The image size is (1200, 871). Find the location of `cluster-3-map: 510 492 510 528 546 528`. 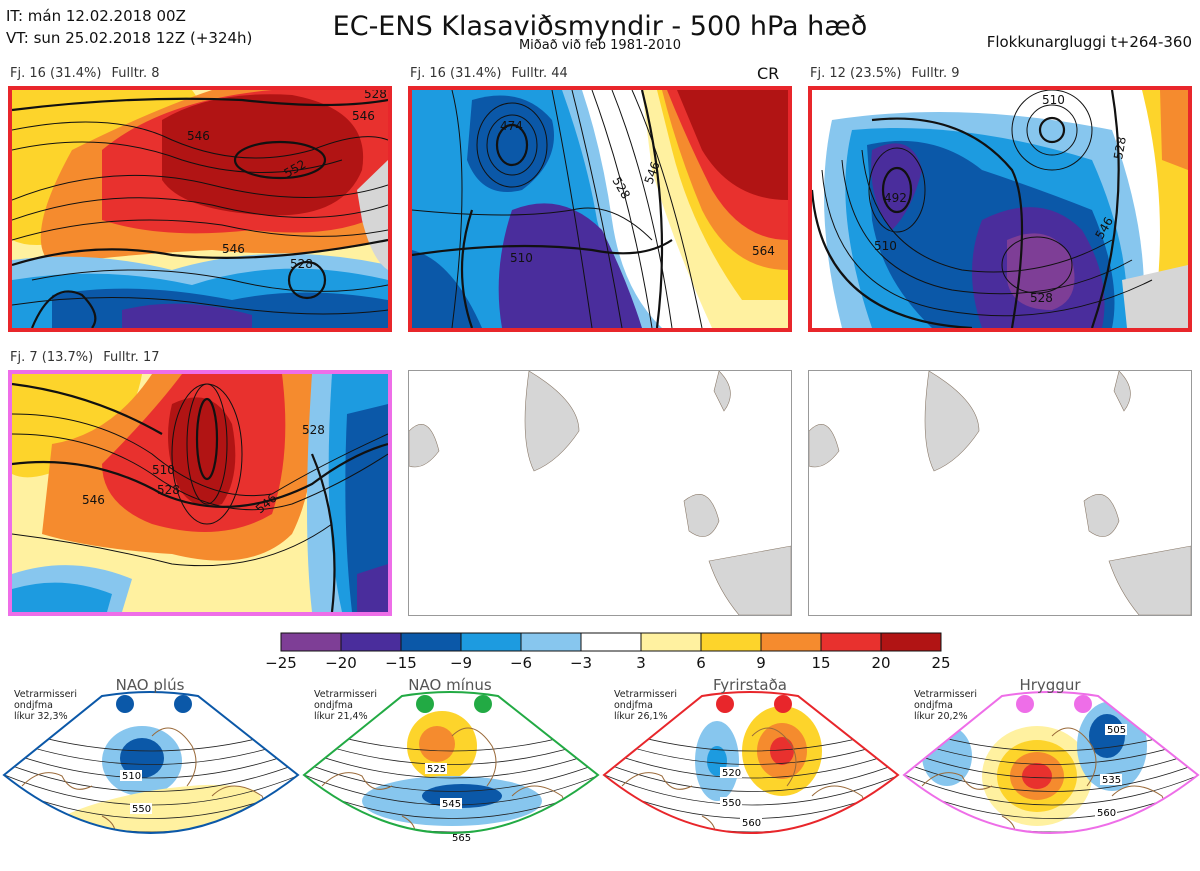

cluster-3-map: 510 492 510 528 546 528 is located at coordinates (1000, 209).